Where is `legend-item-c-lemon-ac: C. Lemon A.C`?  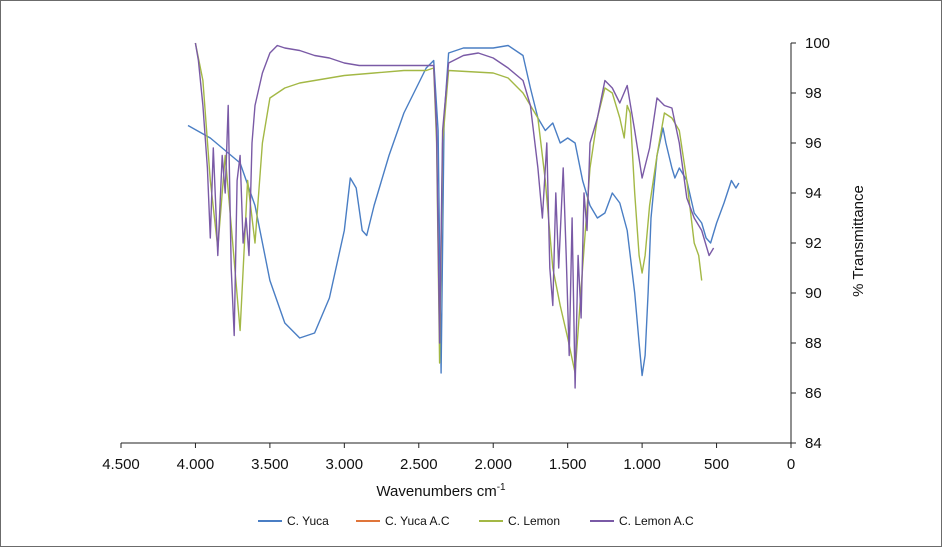
legend-item-c-lemon-ac: C. Lemon A.C is located at coordinates (642, 521).